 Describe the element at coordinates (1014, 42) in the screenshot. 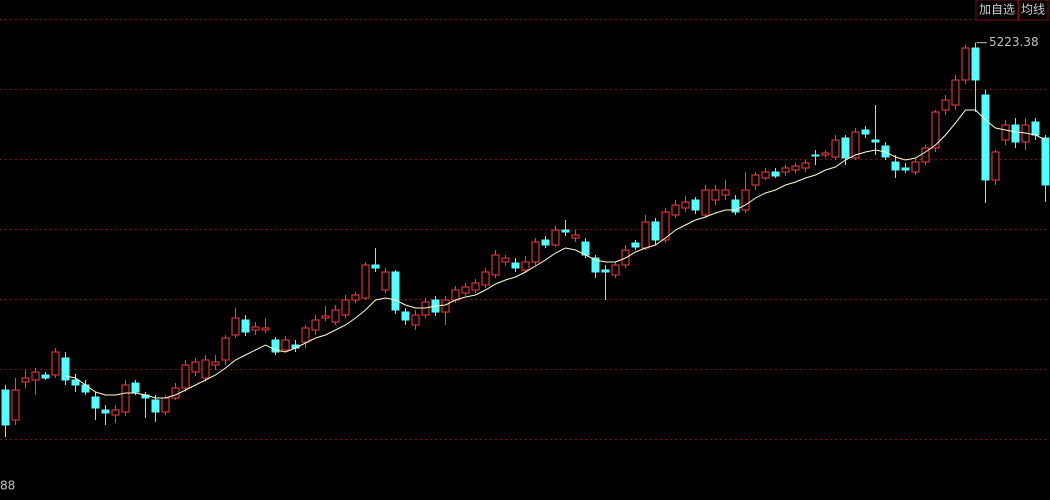

I see `peak-label: 5223.38` at that location.